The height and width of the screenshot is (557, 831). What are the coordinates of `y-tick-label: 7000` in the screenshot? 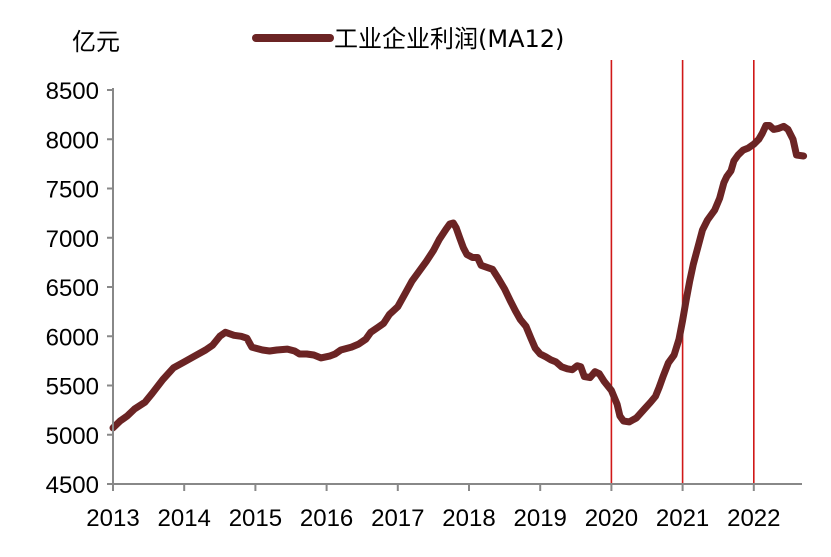 It's located at (72, 239).